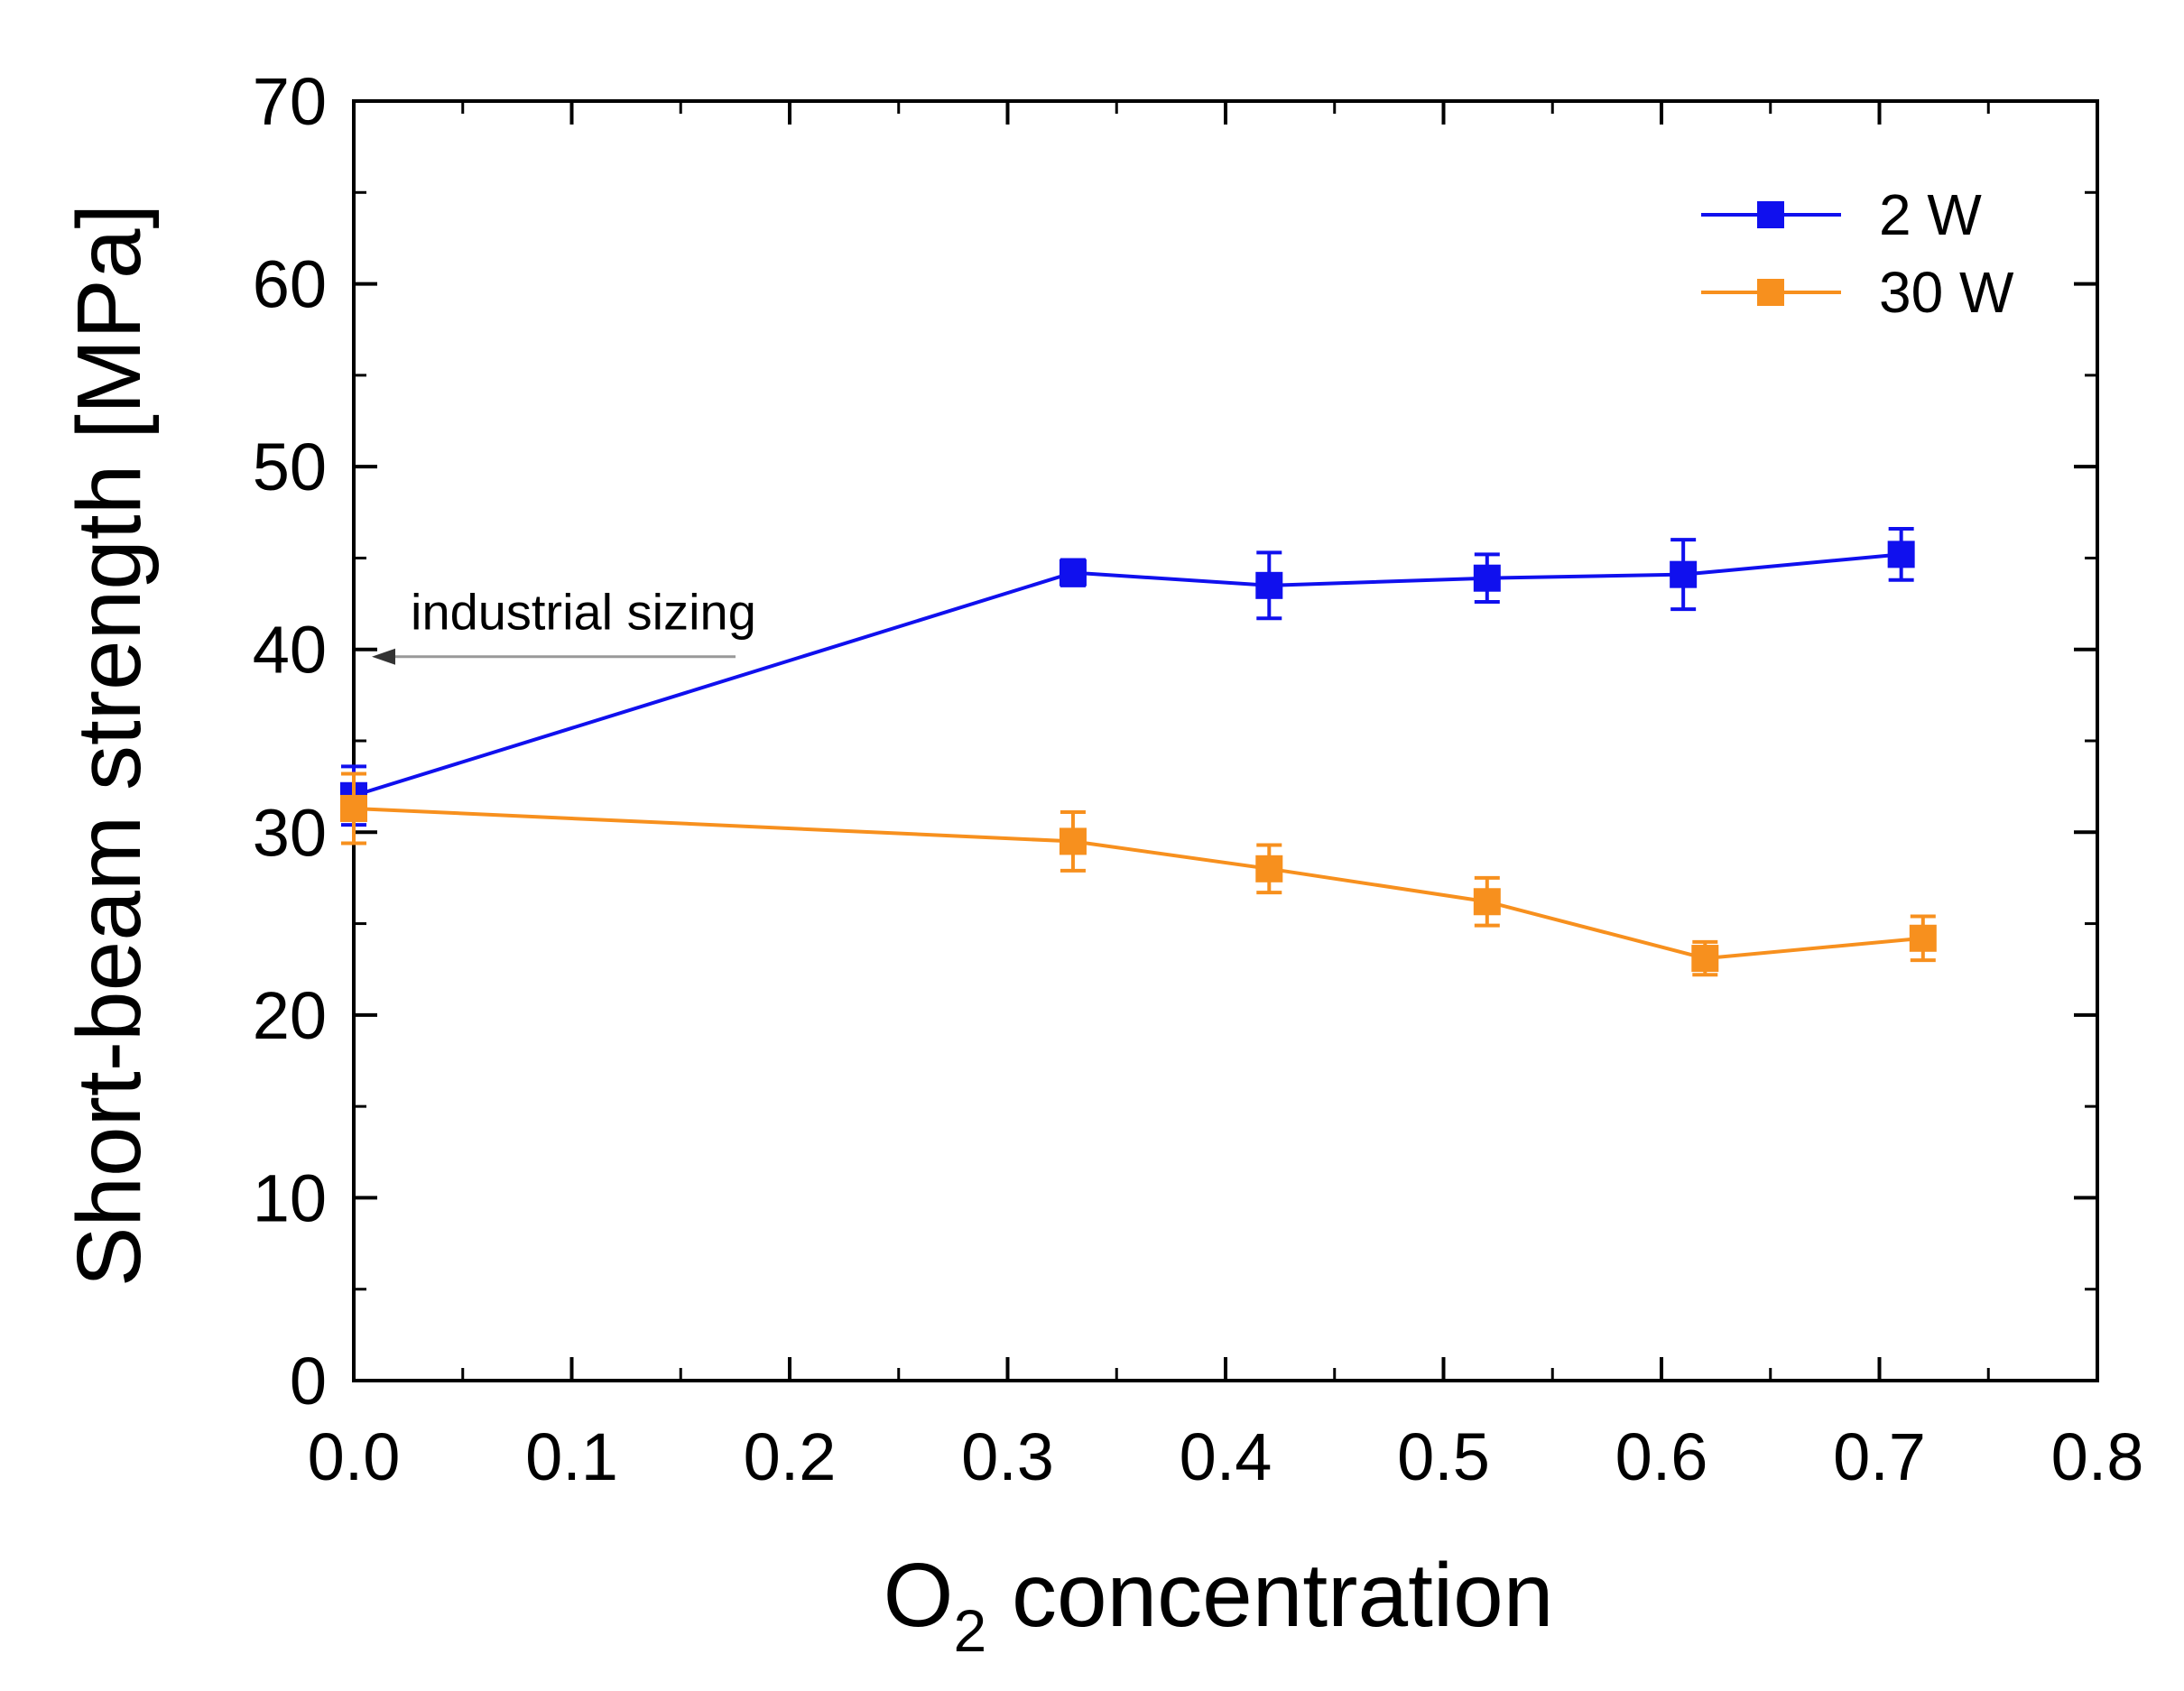  What do you see at coordinates (969, 1630) in the screenshot?
I see `x-axis-title-subscript: 2` at bounding box center [969, 1630].